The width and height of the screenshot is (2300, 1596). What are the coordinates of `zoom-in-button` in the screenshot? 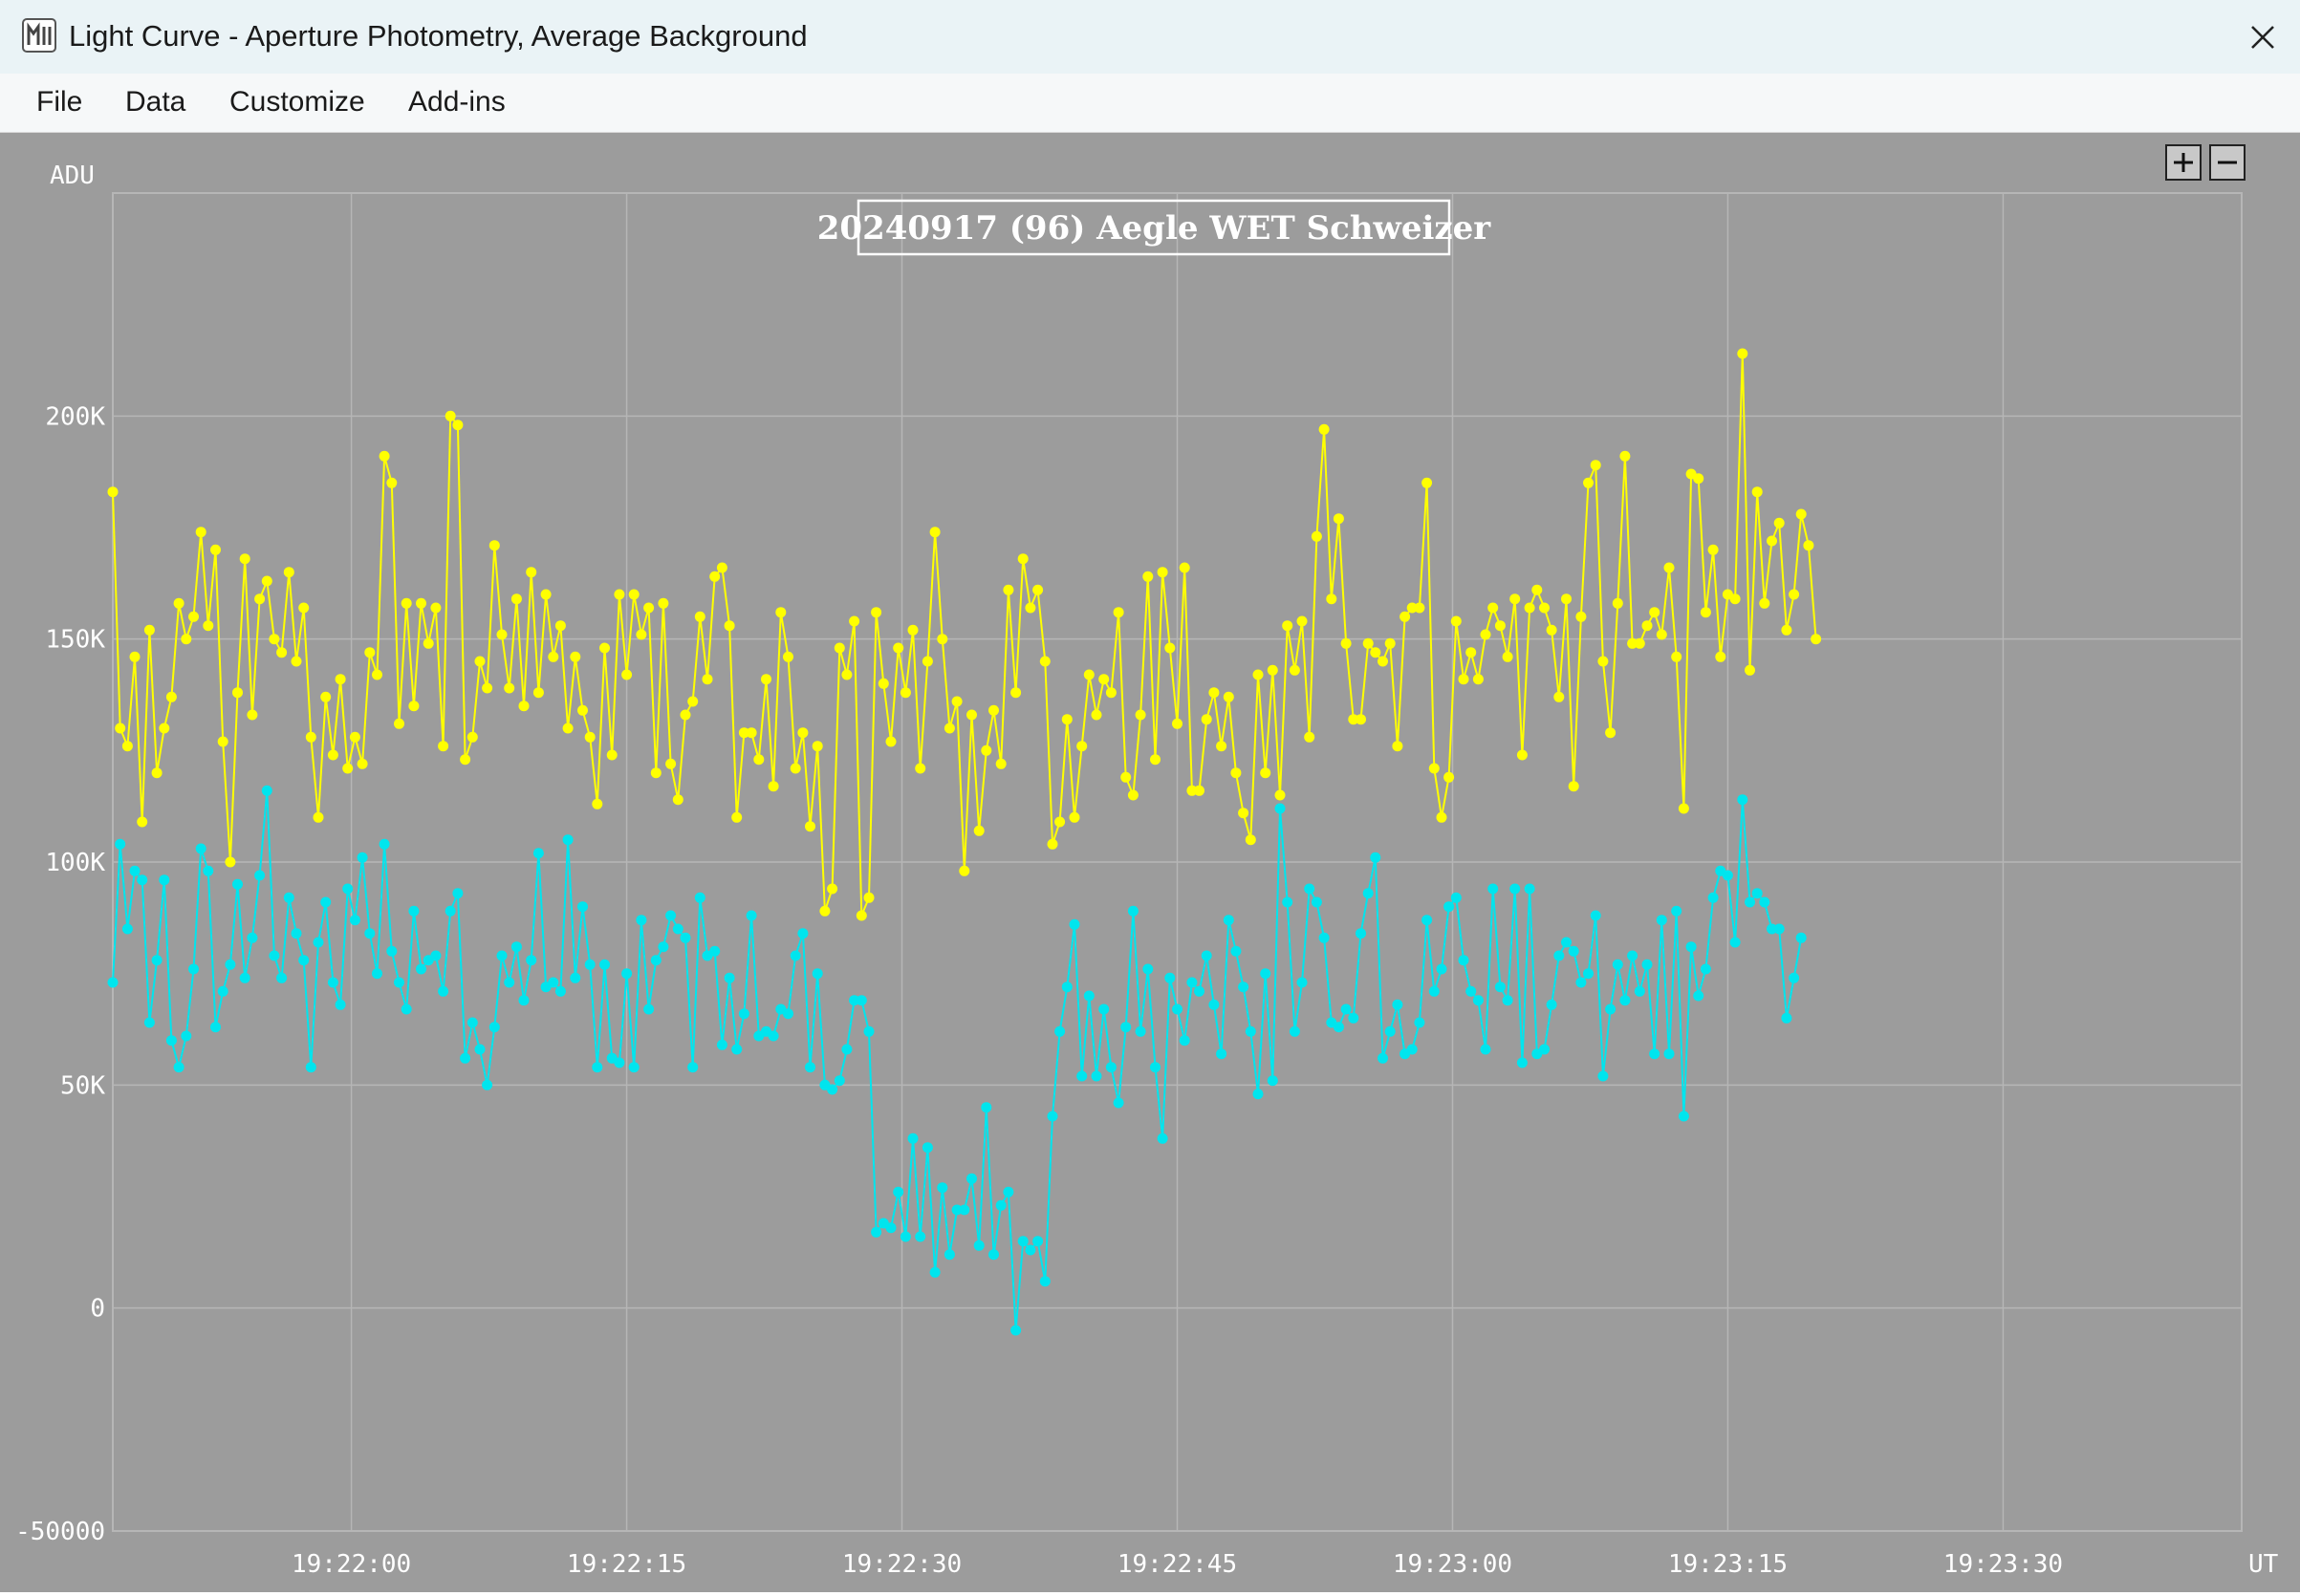 It's located at (2183, 163).